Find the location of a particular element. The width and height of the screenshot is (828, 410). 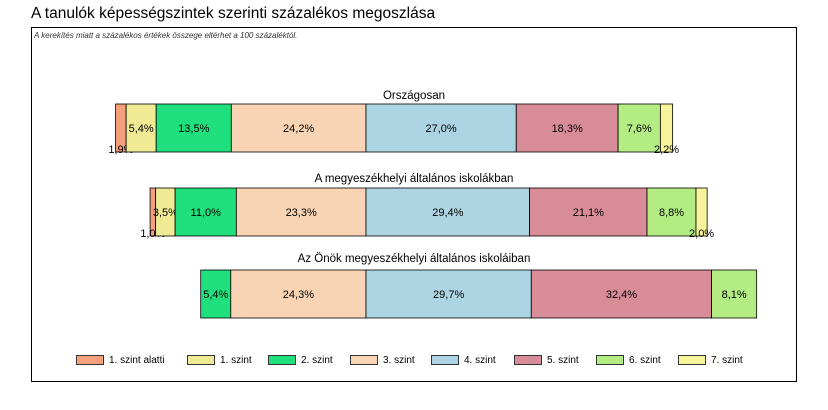

data-label: 8,1% is located at coordinates (734, 295).